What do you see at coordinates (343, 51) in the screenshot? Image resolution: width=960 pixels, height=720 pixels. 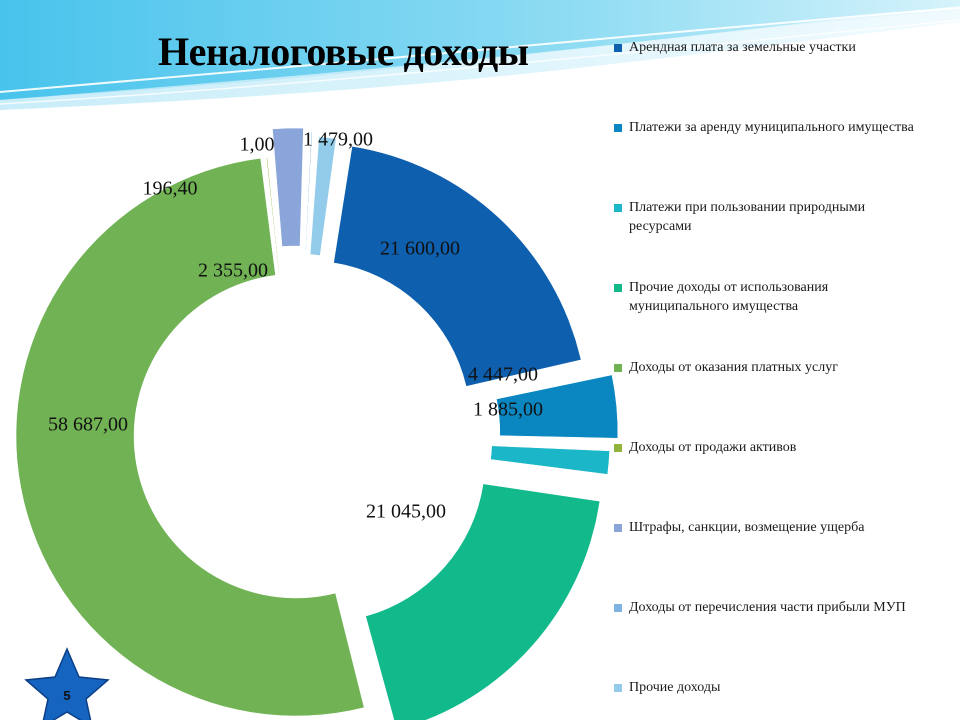 I see `slide-title: Неналоговые доходы` at bounding box center [343, 51].